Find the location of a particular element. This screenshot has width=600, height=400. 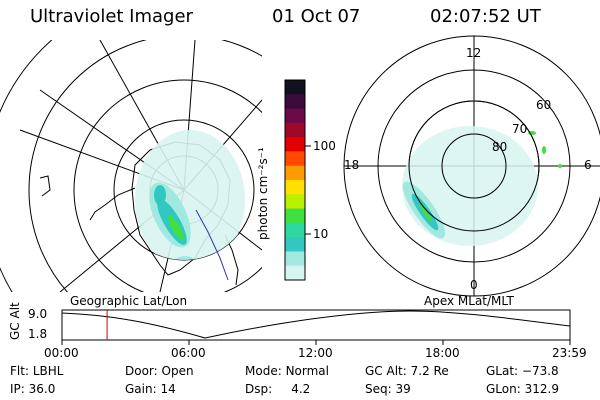

altitude-xtick-1: 06:00 is located at coordinates (188, 353).